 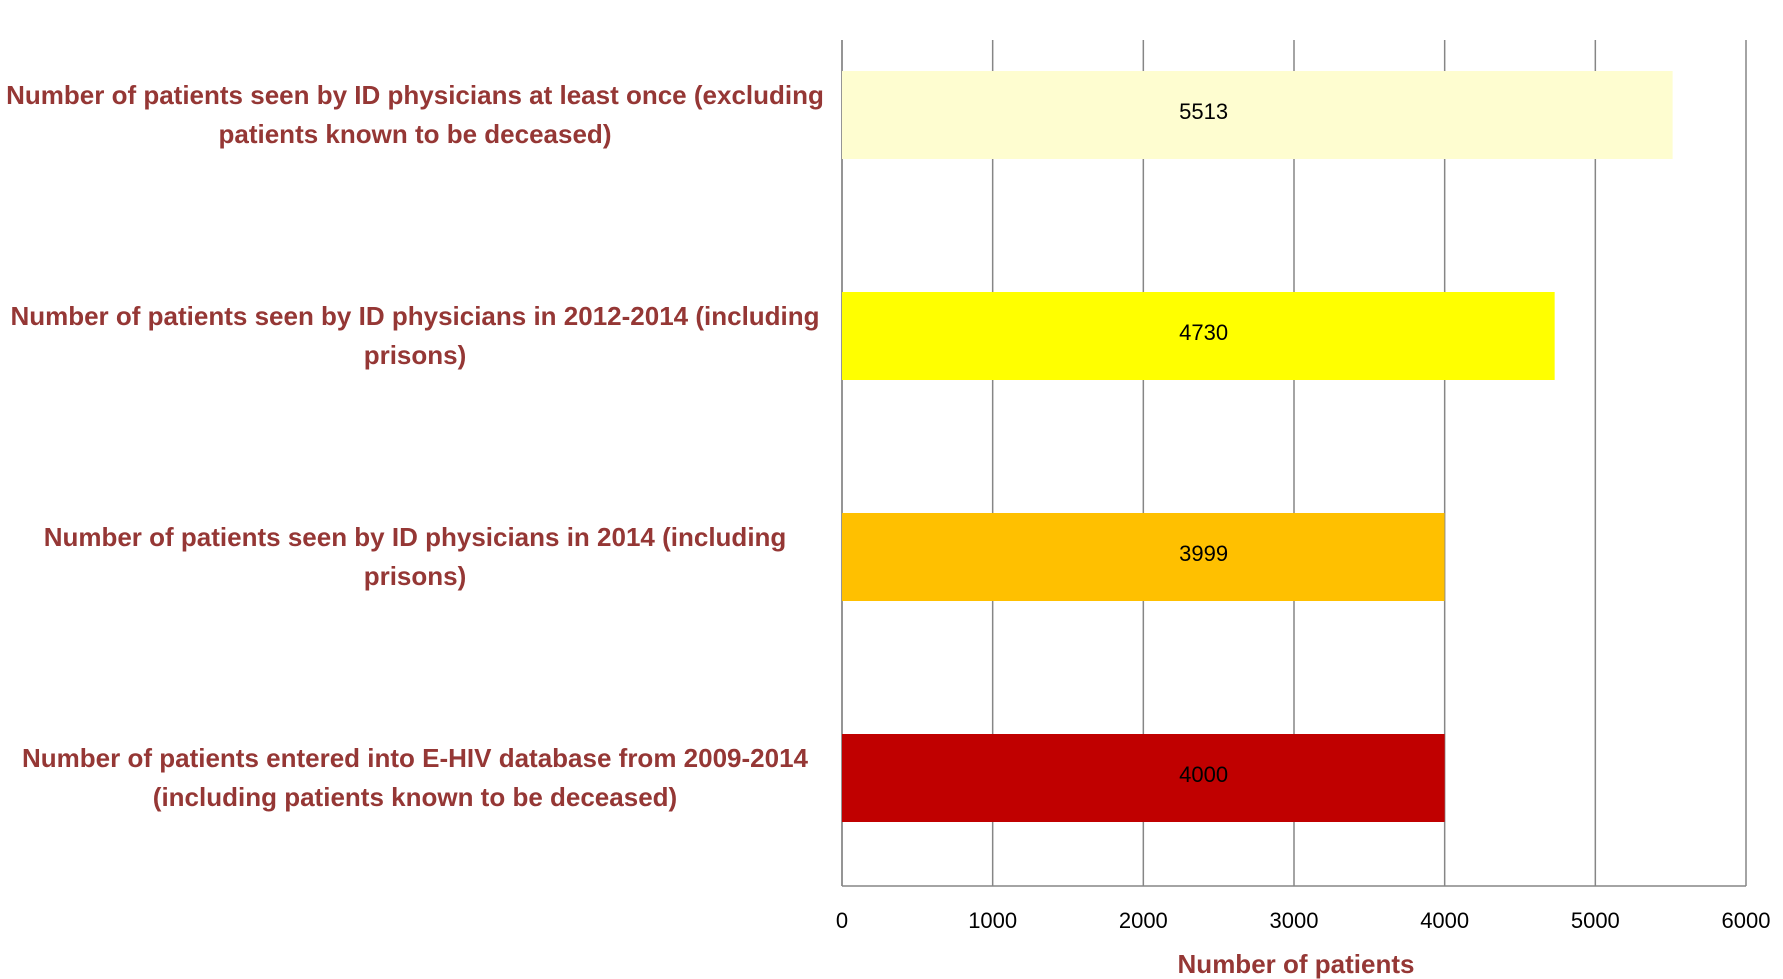 I want to click on value-label: 5513, so click(x=1203, y=111).